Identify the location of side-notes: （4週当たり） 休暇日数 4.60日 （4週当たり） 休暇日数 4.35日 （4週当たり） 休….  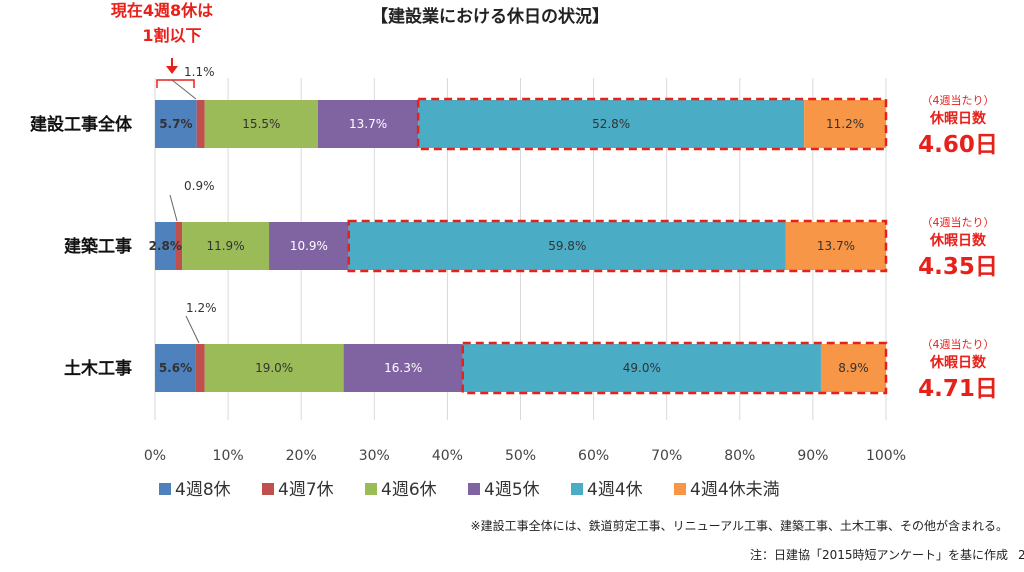
(958, 247).